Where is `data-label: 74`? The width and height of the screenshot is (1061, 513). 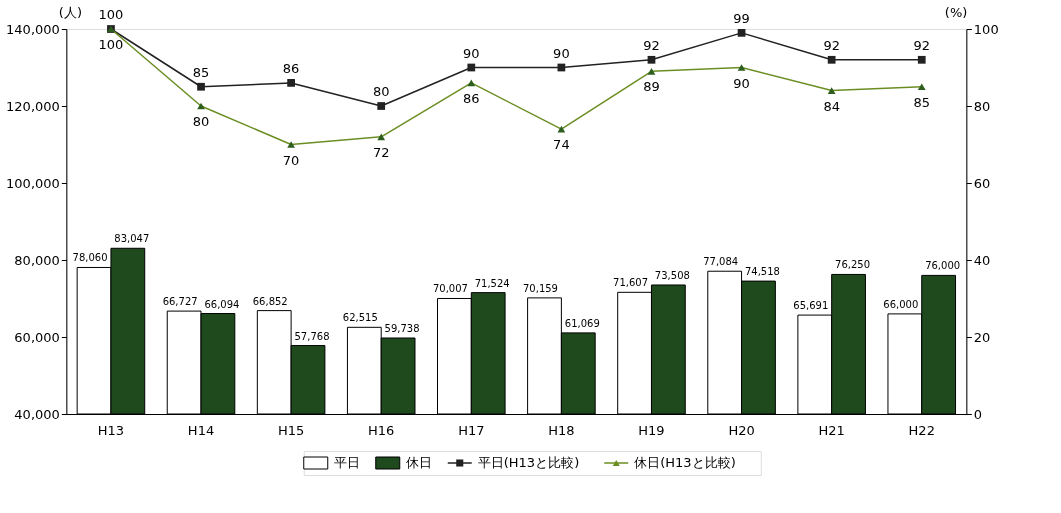
data-label: 74 is located at coordinates (561, 145).